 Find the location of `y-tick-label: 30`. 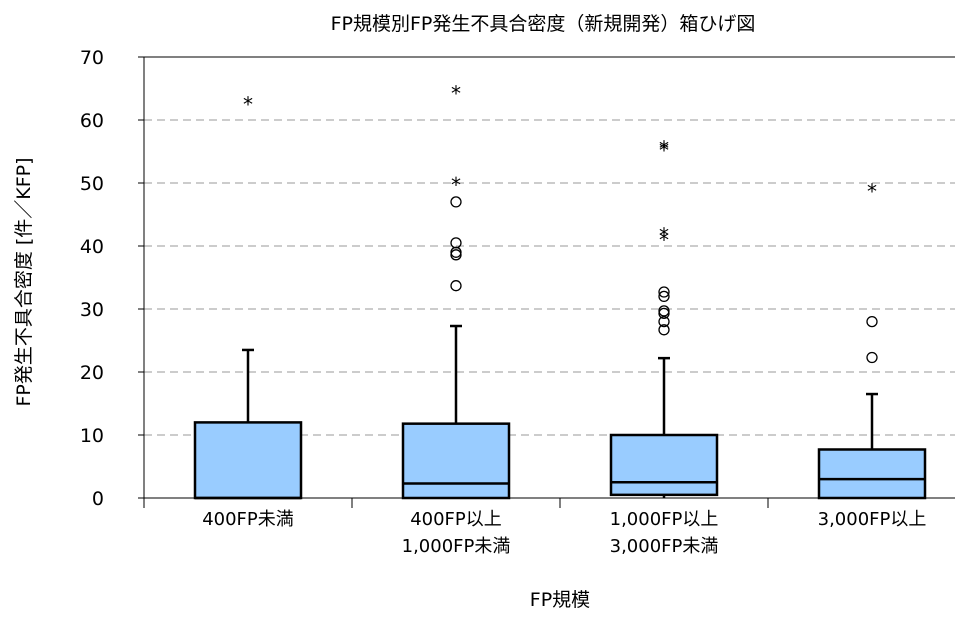

y-tick-label: 30 is located at coordinates (92, 310).